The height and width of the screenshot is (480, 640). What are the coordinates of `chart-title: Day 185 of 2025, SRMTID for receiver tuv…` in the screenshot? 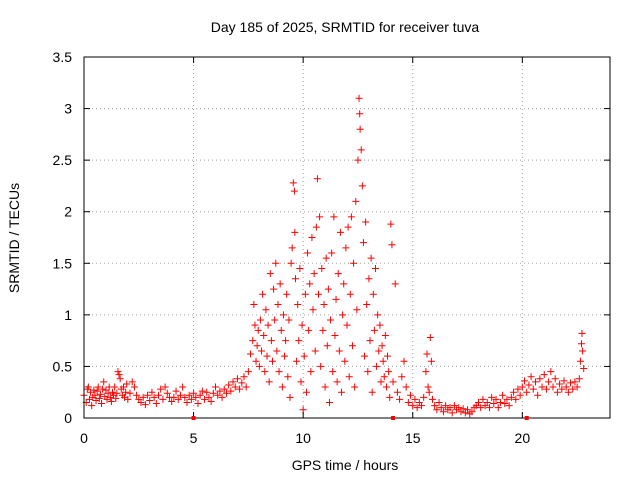 It's located at (345, 27).